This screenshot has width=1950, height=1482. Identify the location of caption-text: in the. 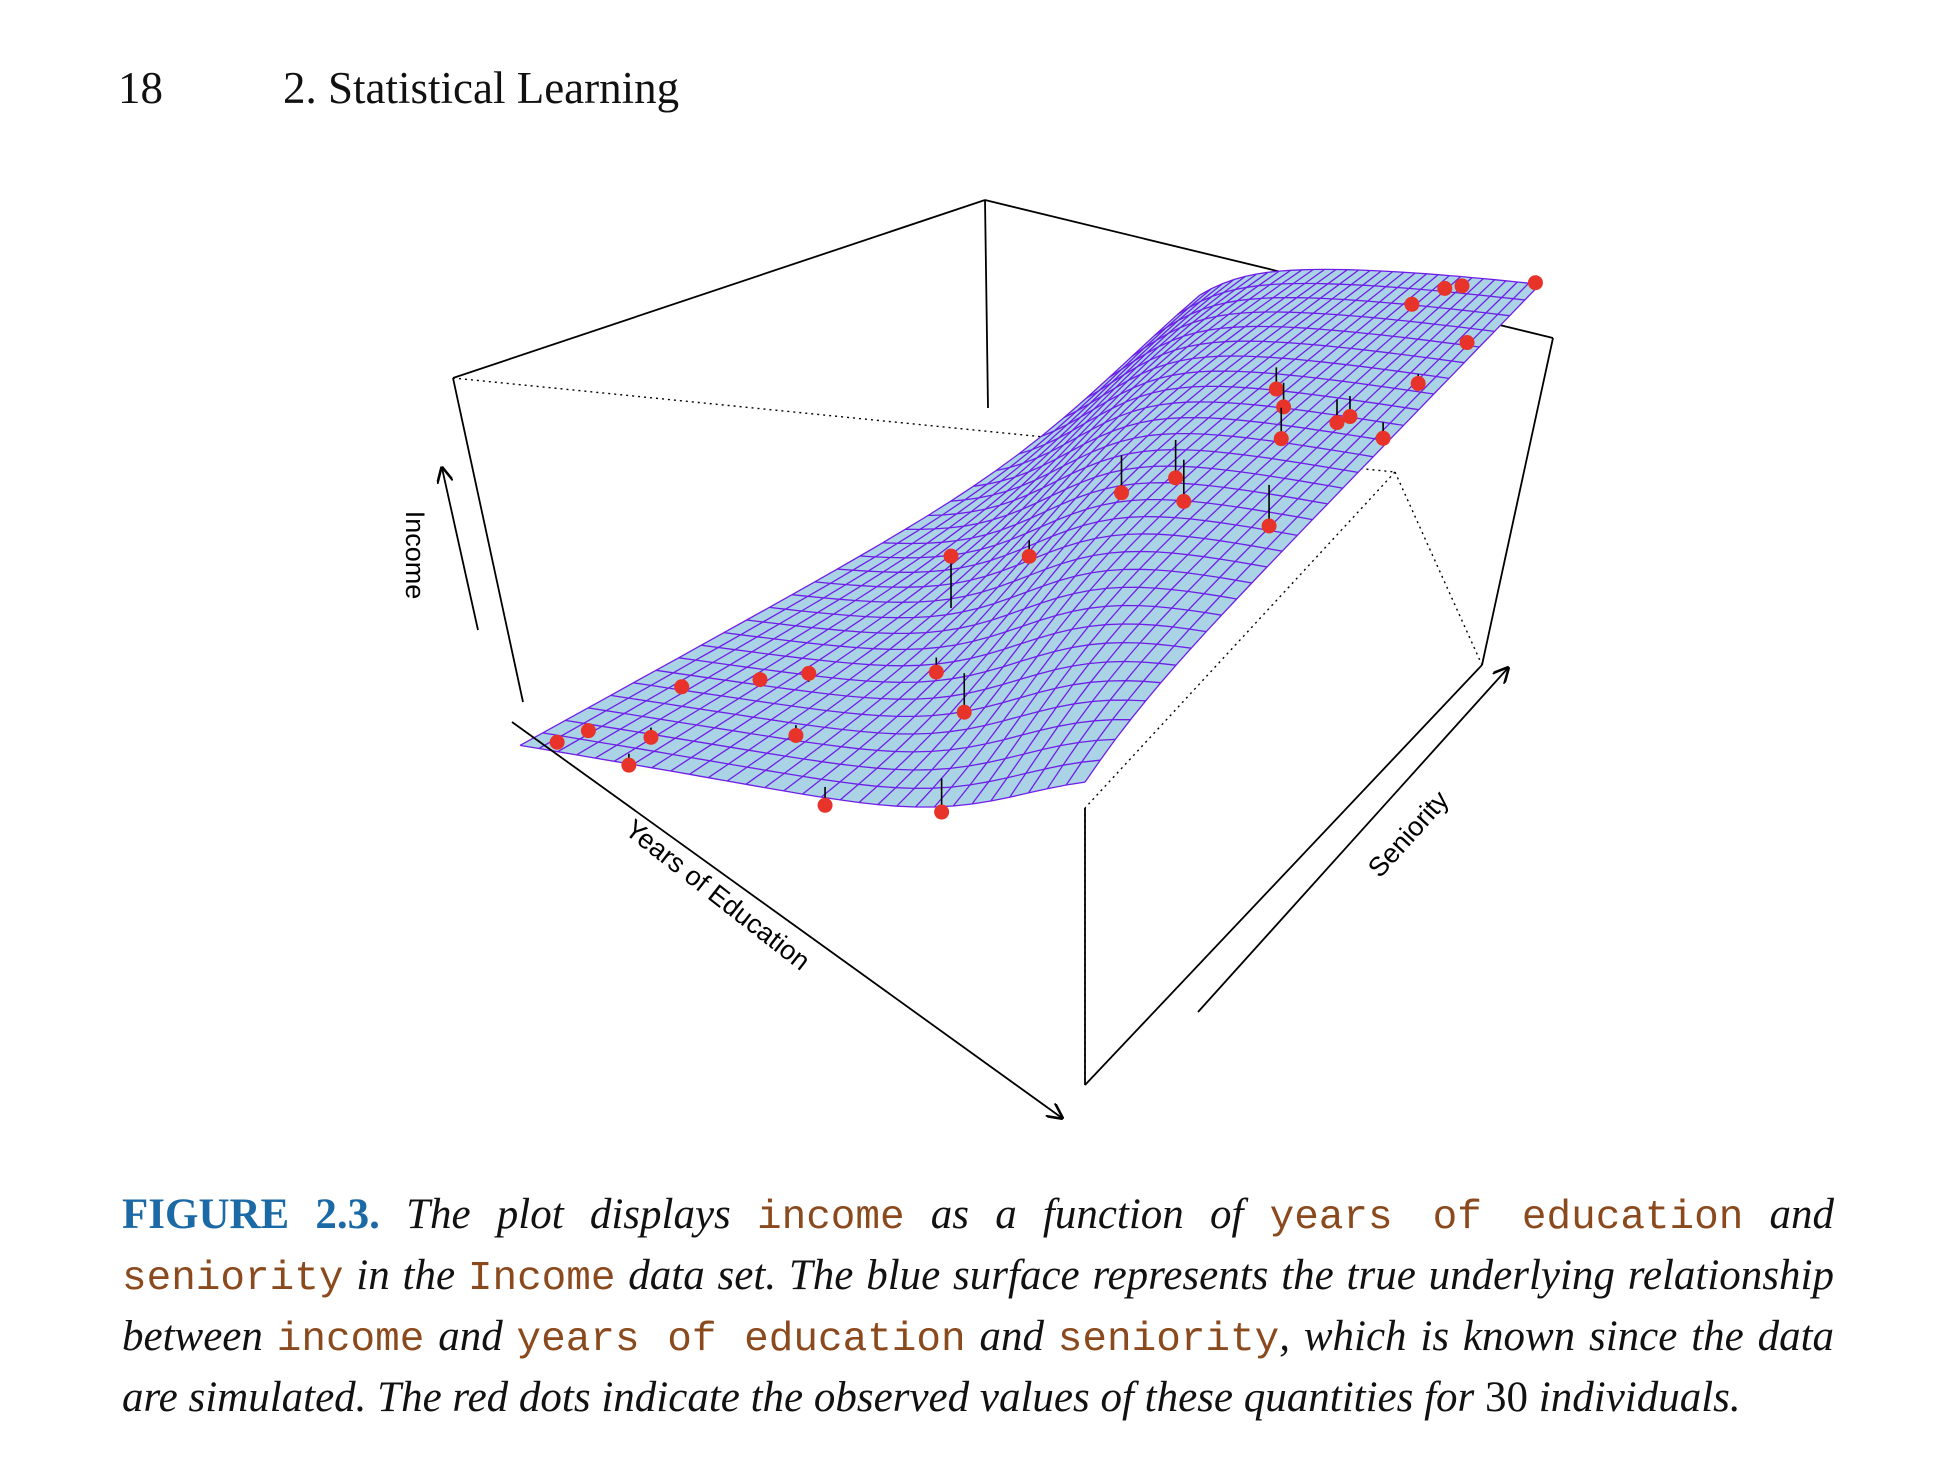
(405, 1275).